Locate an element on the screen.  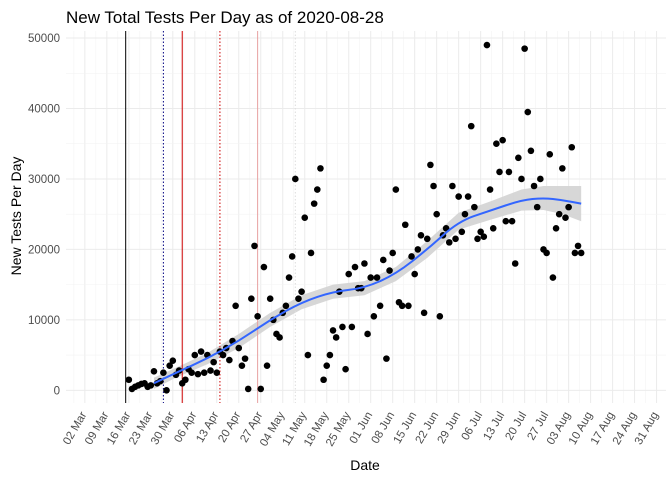
y-tick-label: 50000 is located at coordinates (44, 39).